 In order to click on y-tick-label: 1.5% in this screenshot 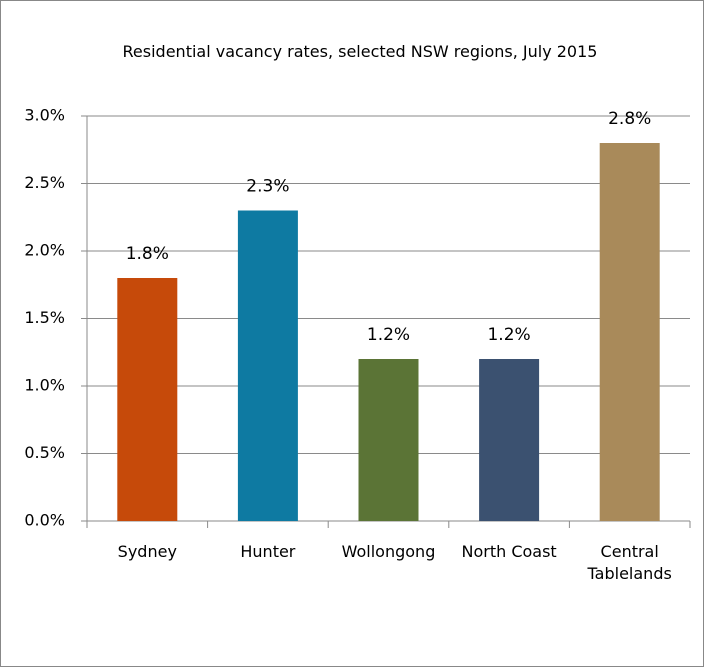, I will do `click(44, 317)`.